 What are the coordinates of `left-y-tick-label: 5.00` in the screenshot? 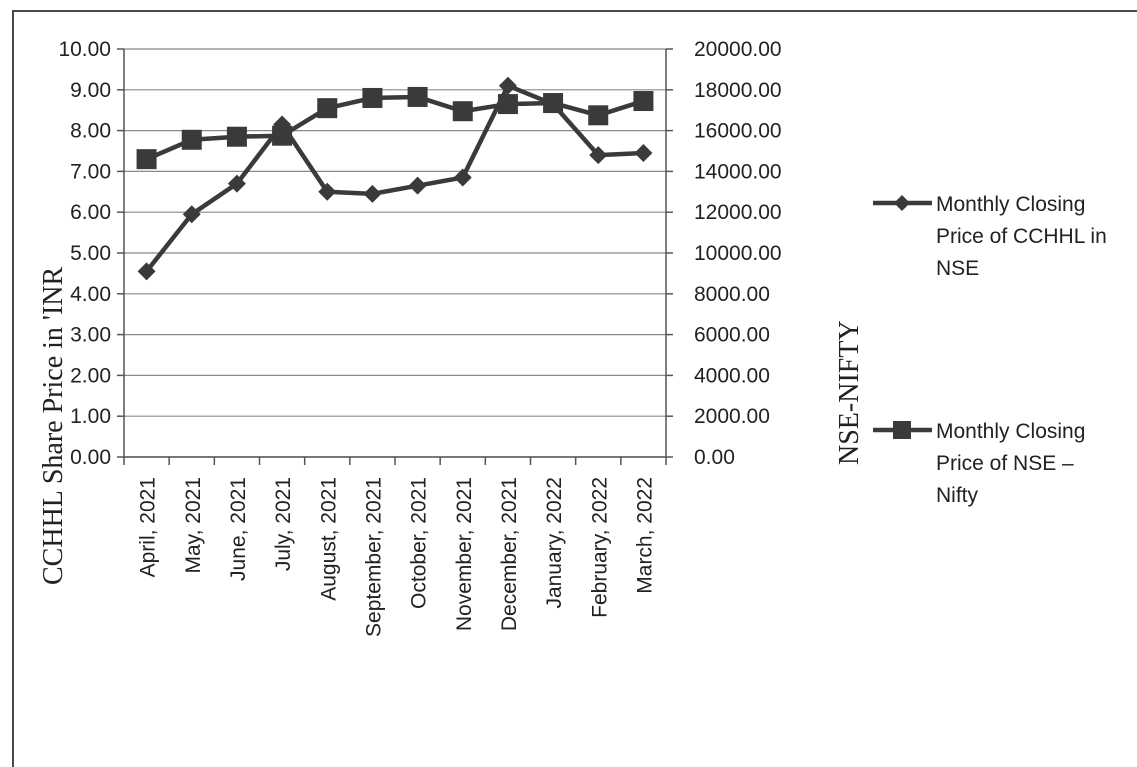 It's located at (90, 253).